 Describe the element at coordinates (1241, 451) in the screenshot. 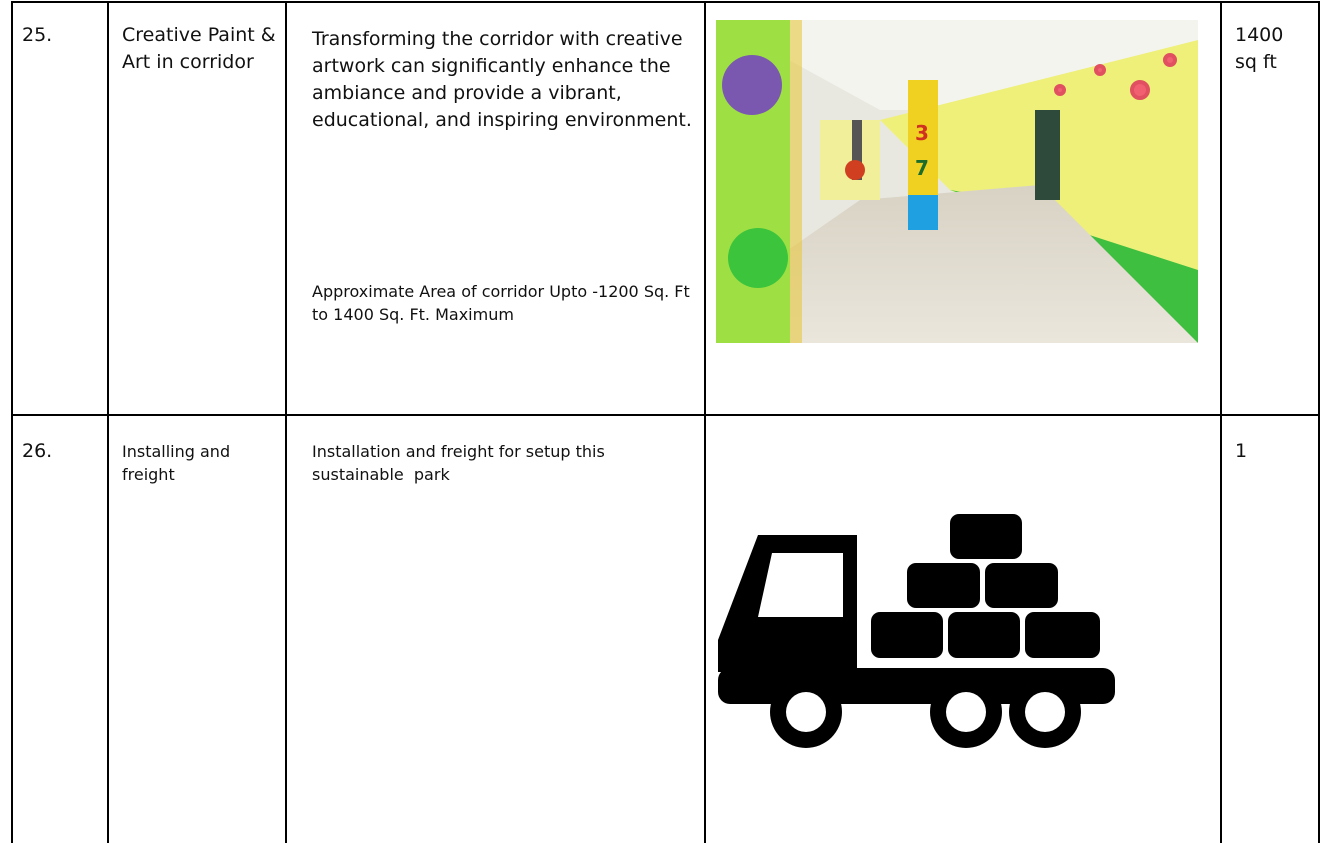

I see `quantity: 1` at that location.